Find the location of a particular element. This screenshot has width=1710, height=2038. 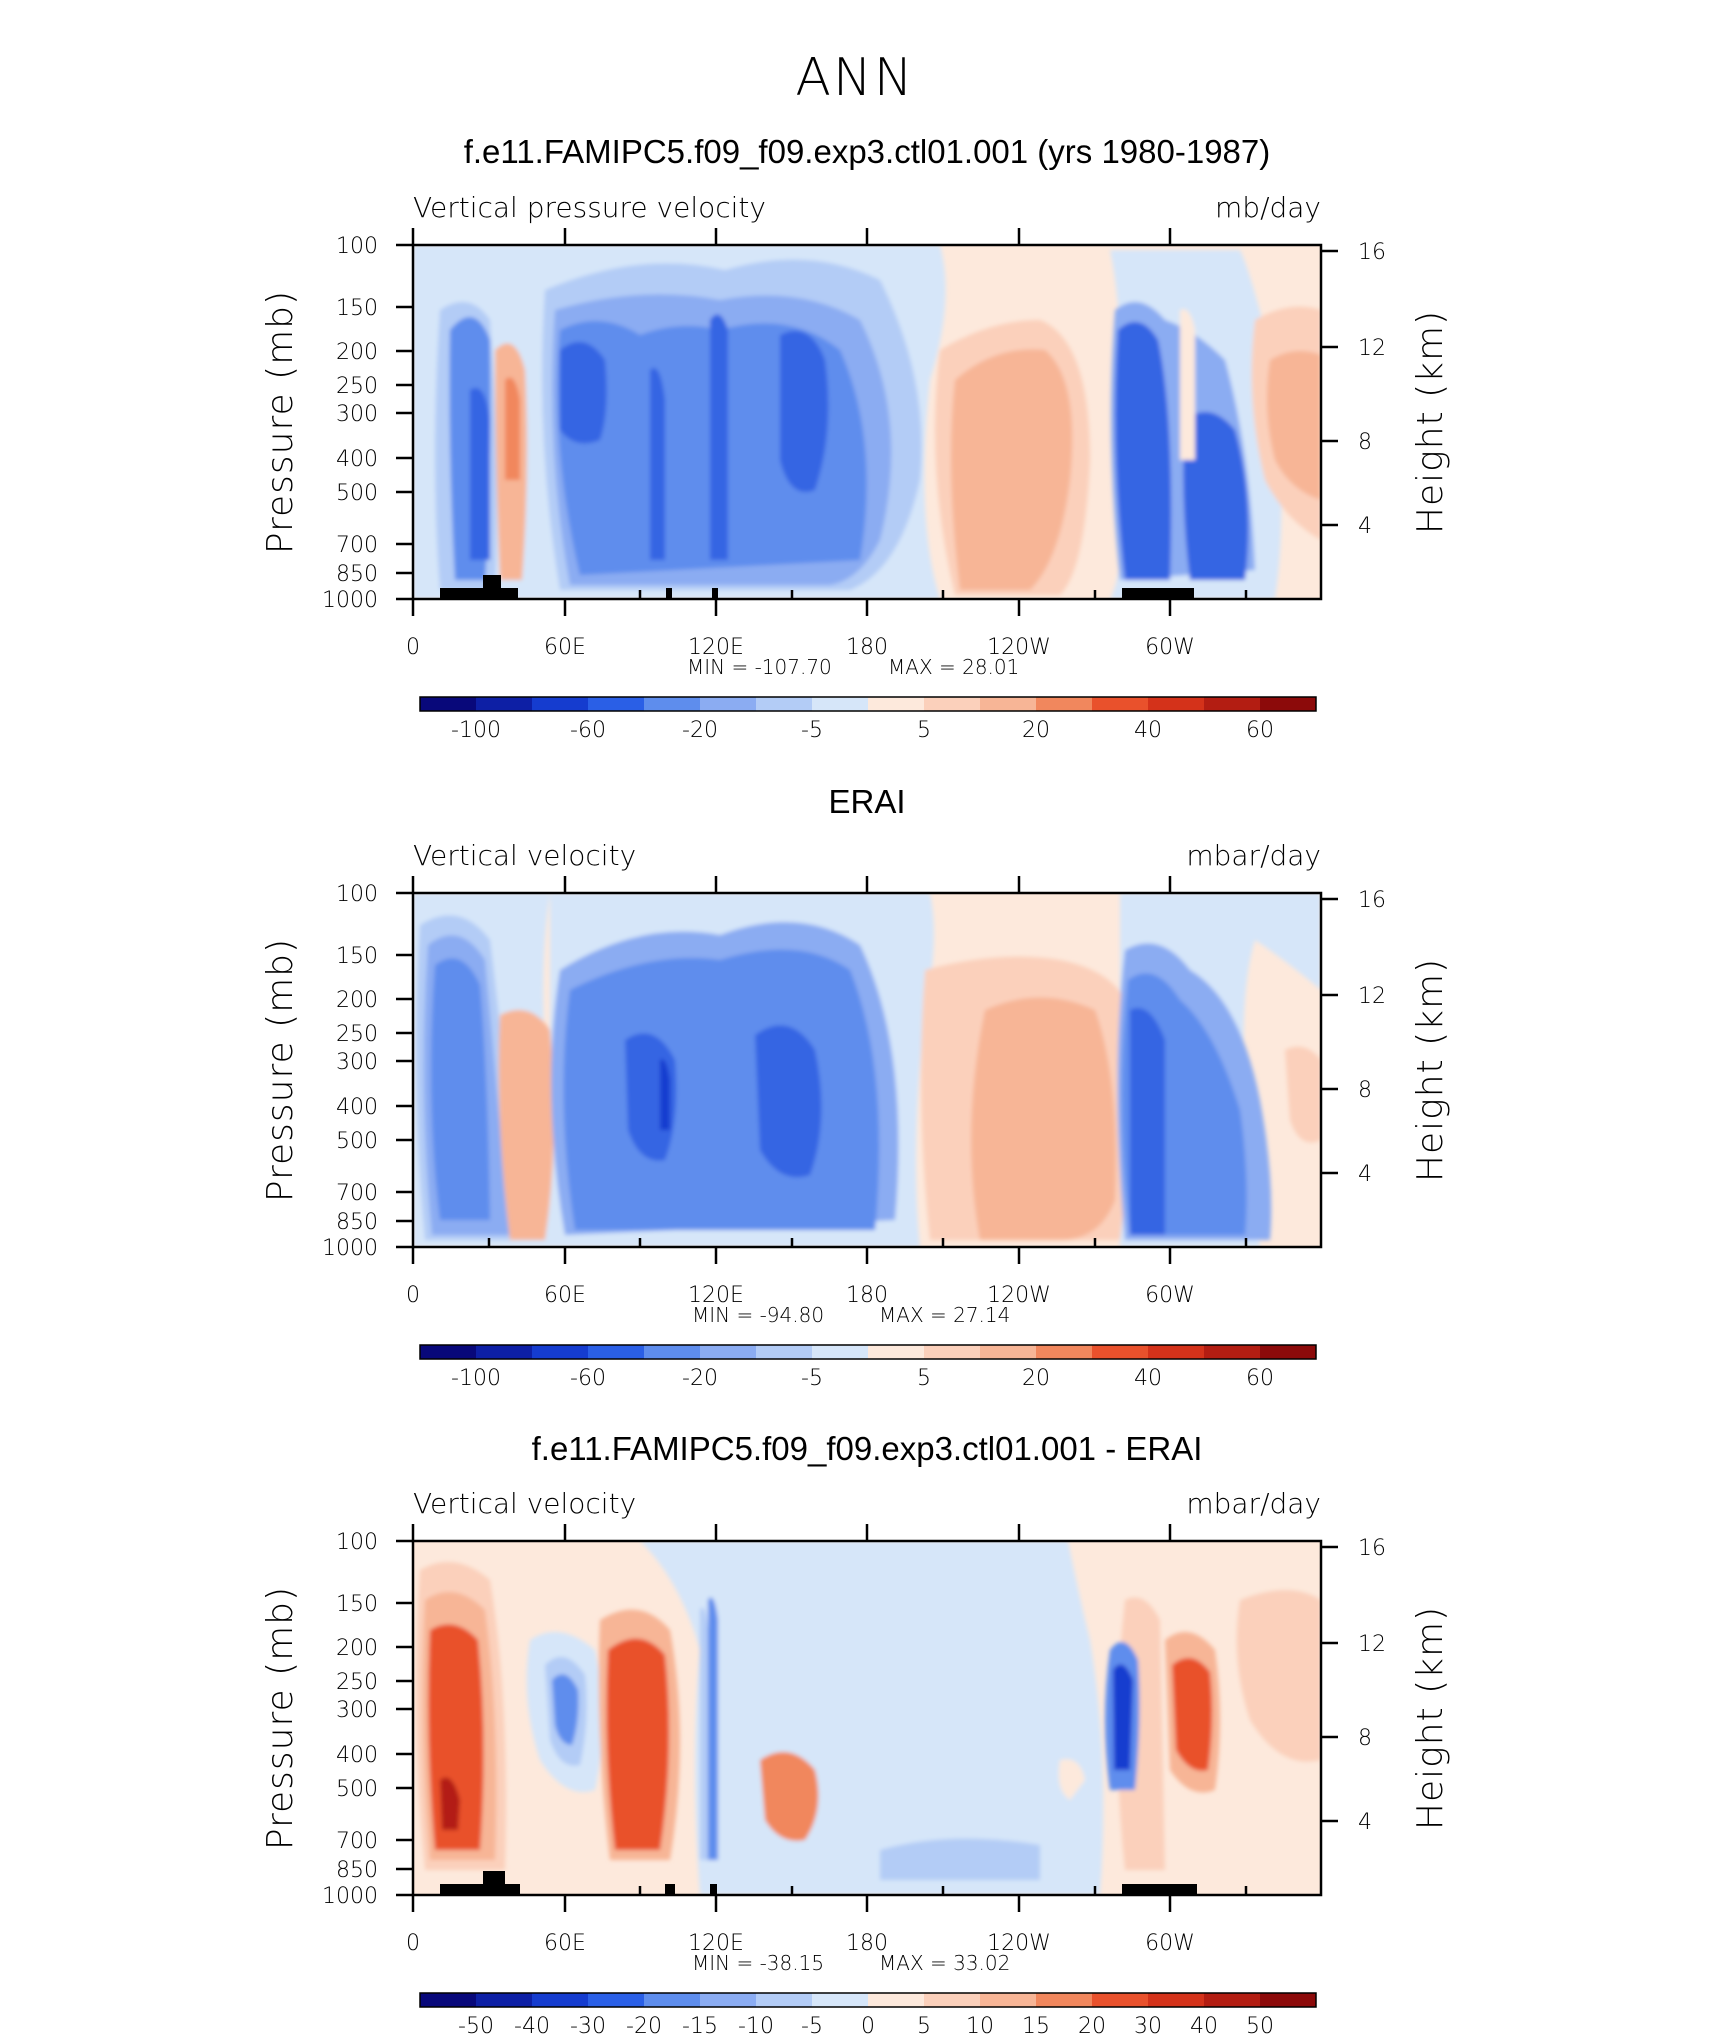

colorbar-label: -10 is located at coordinates (756, 2026).